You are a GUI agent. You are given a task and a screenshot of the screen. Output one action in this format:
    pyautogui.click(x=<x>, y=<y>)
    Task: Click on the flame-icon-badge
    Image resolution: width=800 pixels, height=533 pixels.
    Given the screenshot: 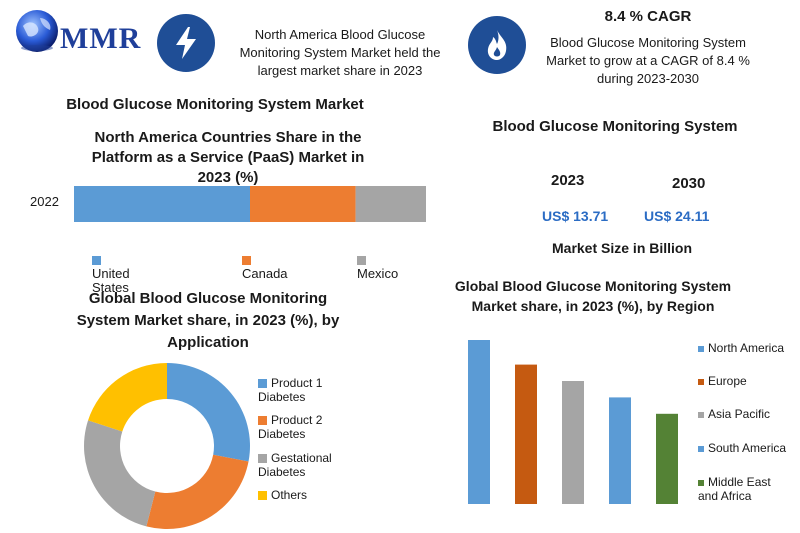 What is the action you would take?
    pyautogui.click(x=497, y=45)
    